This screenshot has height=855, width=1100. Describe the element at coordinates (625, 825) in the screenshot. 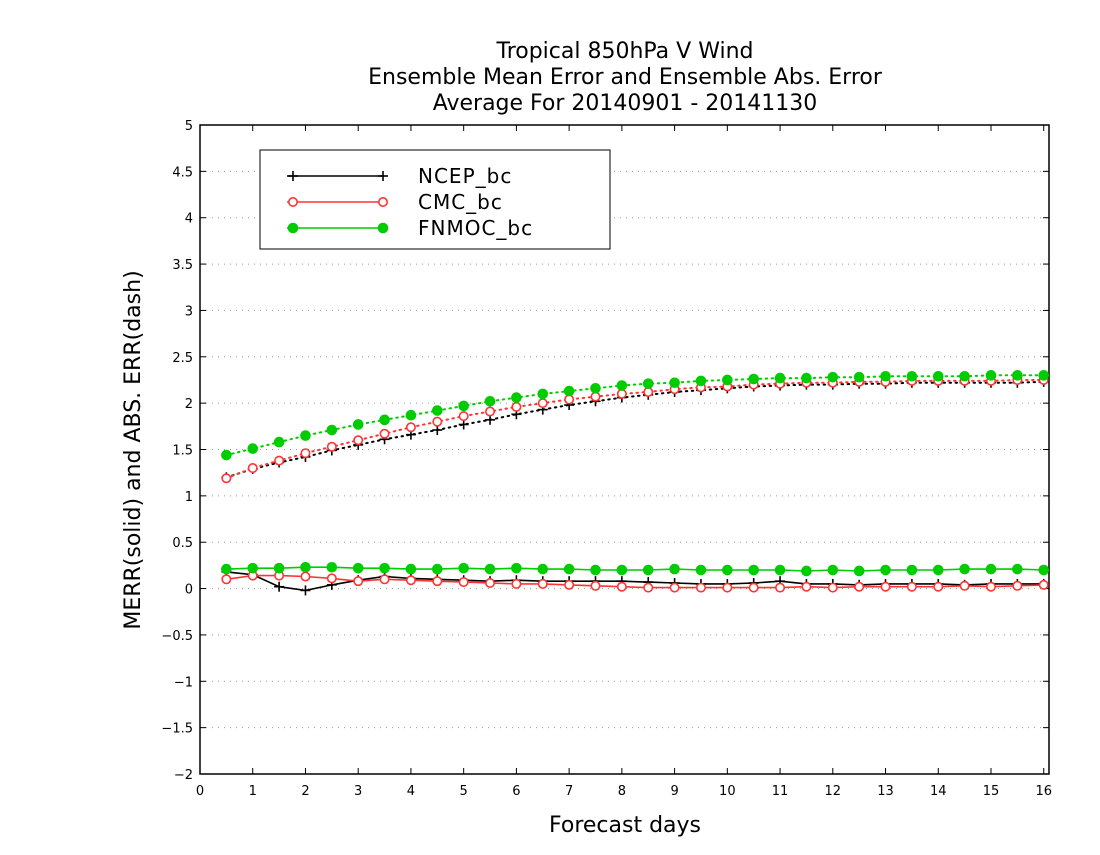

I see `x-axis-label: Forecast days` at that location.